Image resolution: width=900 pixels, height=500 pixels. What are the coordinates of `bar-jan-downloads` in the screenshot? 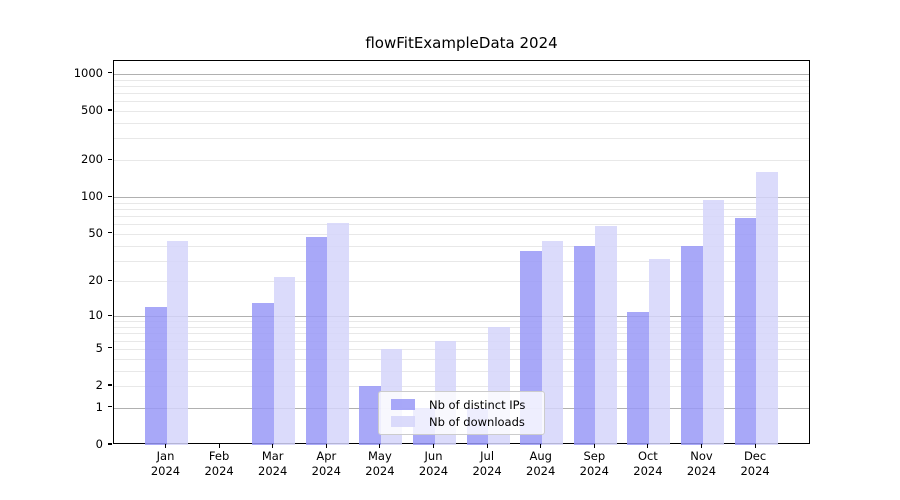 It's located at (177, 342).